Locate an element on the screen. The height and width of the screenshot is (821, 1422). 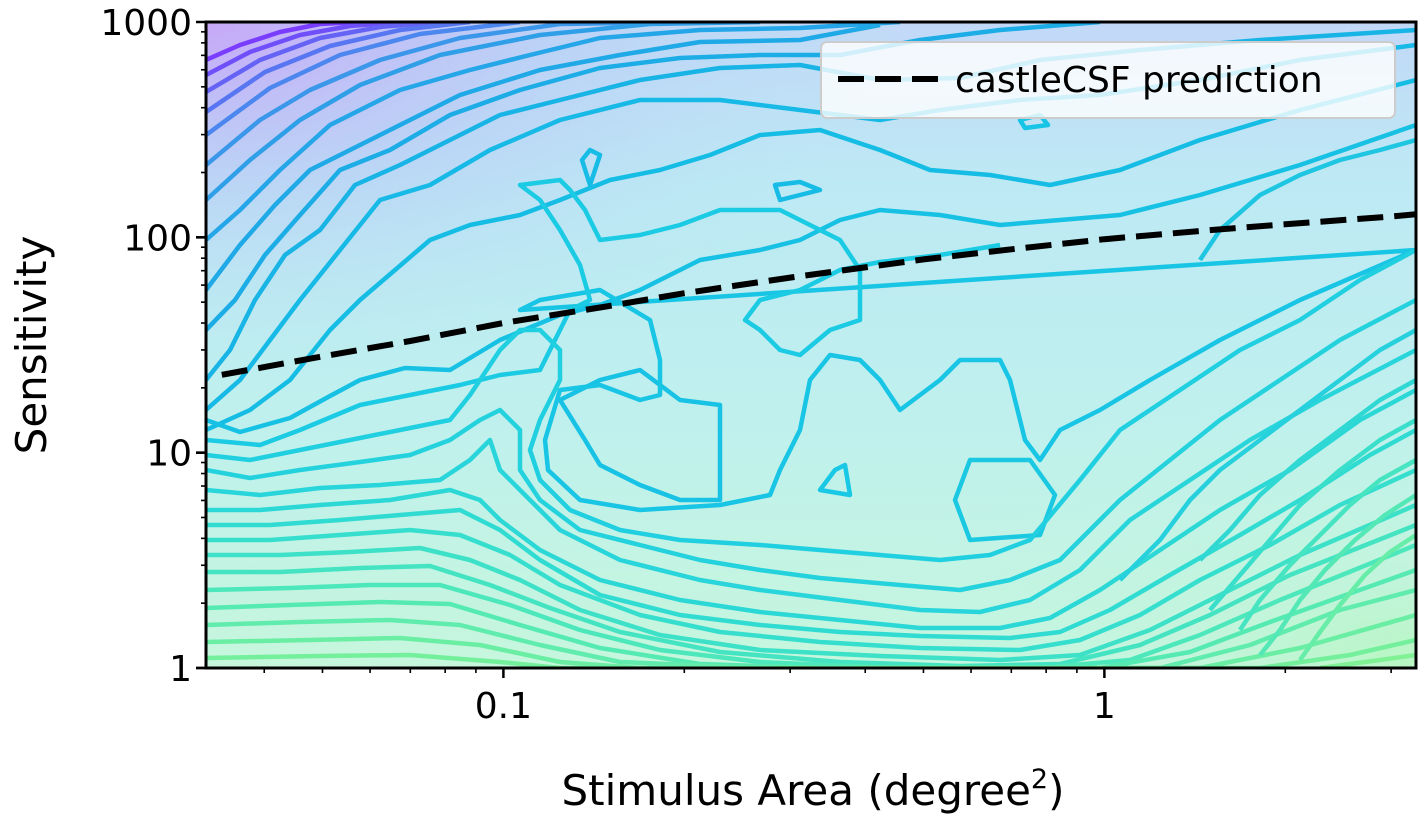
y-tick-label: 100 is located at coordinates (157, 238).